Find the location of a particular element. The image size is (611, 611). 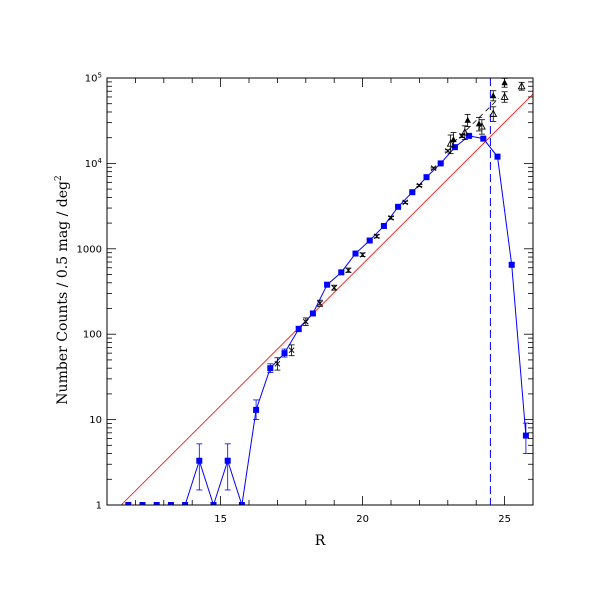

y-axis-title: Number Counts / 0.5 mag / deg2 is located at coordinates (62, 289).